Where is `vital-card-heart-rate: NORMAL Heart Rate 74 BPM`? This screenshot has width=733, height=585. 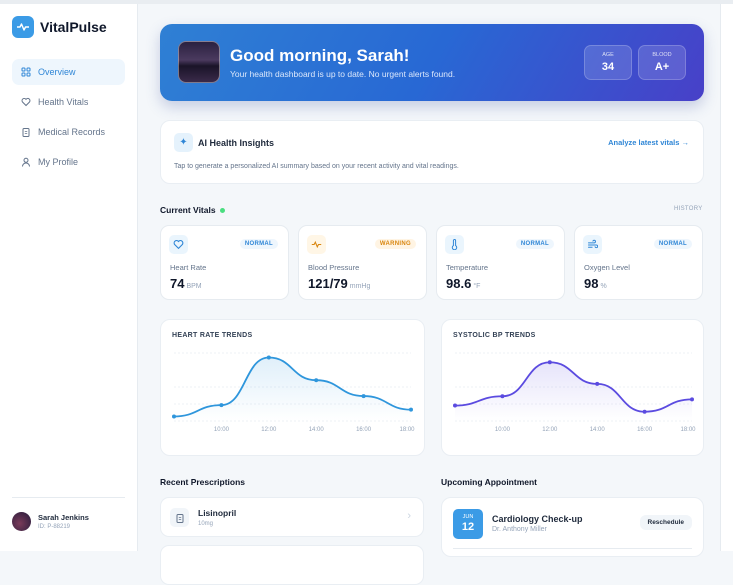
vital-card-heart-rate: NORMAL Heart Rate 74 BPM is located at coordinates (224, 262).